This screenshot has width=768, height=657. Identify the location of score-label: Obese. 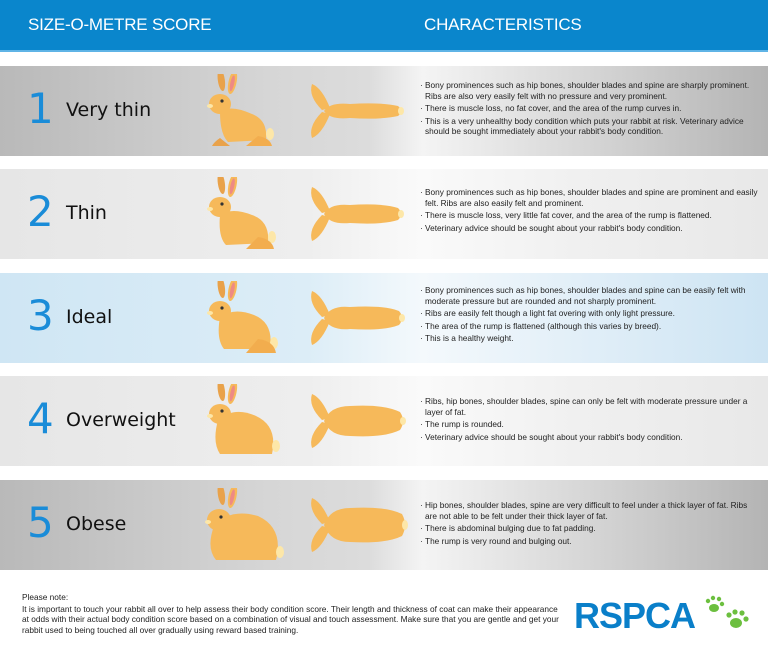
(96, 524).